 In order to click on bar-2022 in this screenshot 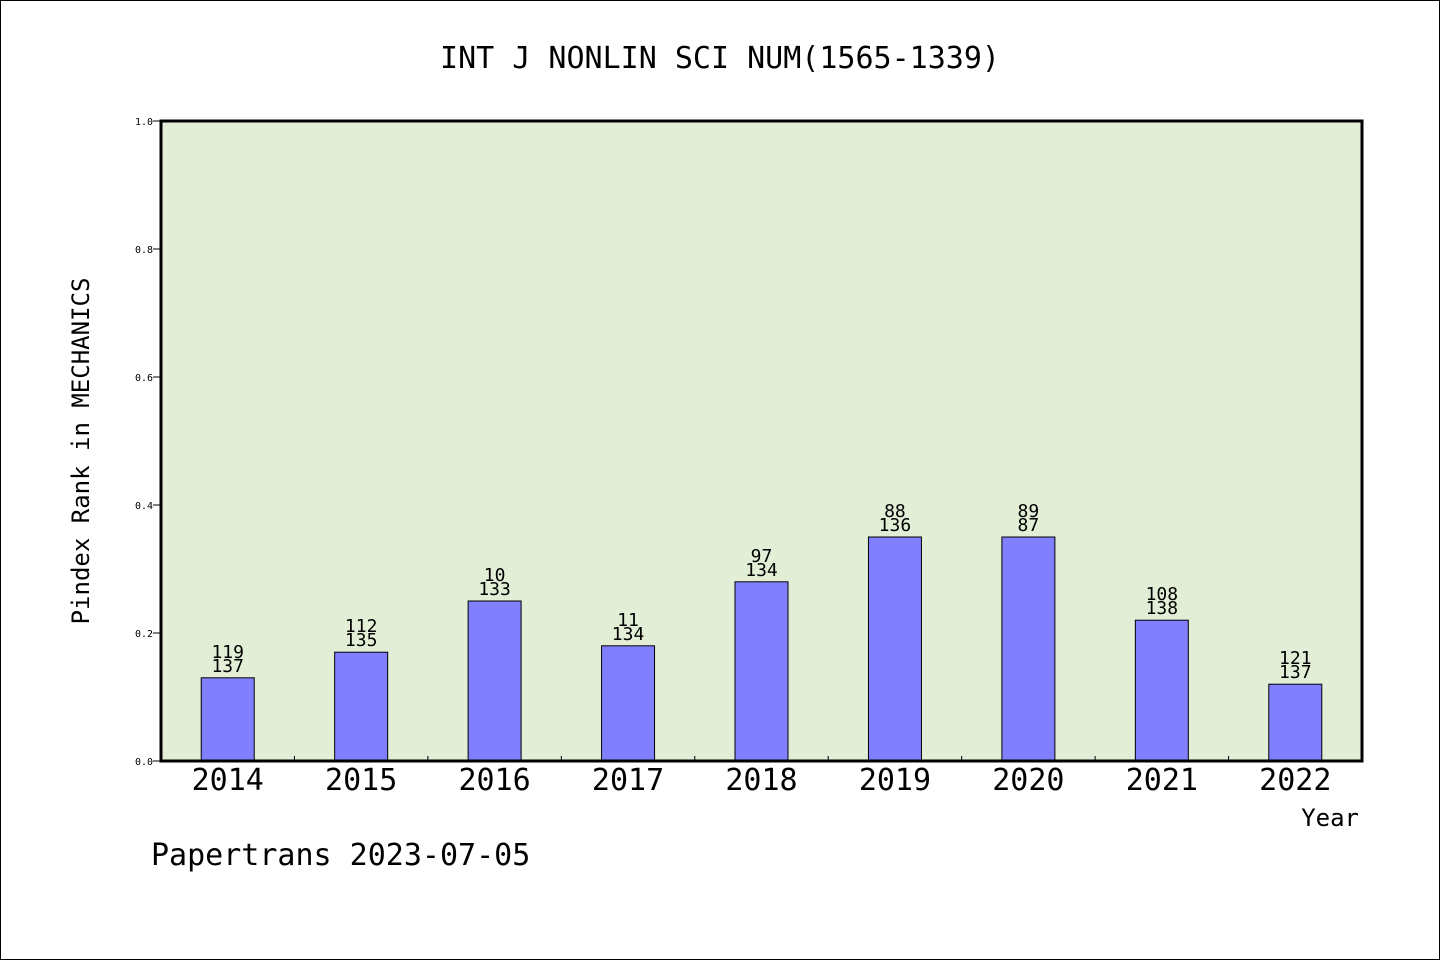, I will do `click(1295, 722)`.